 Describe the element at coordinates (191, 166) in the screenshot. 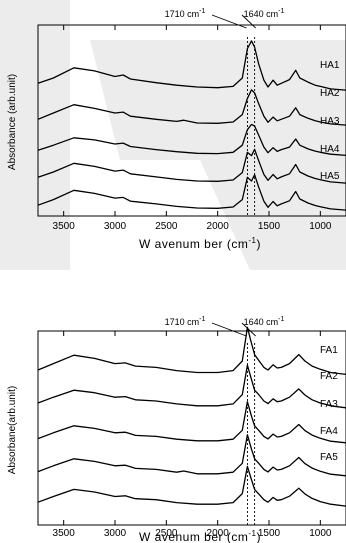

I see `series-line-ha4` at that location.